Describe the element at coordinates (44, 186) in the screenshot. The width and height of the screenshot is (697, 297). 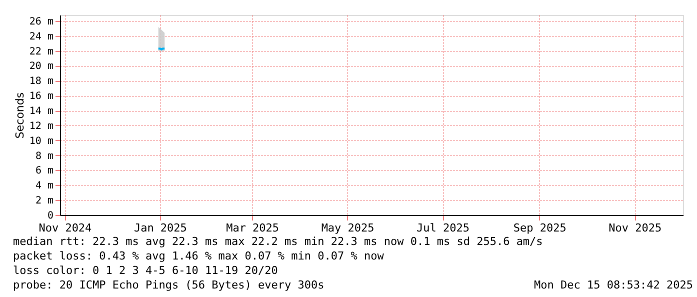
I see `y-tick-label: 4 m` at that location.